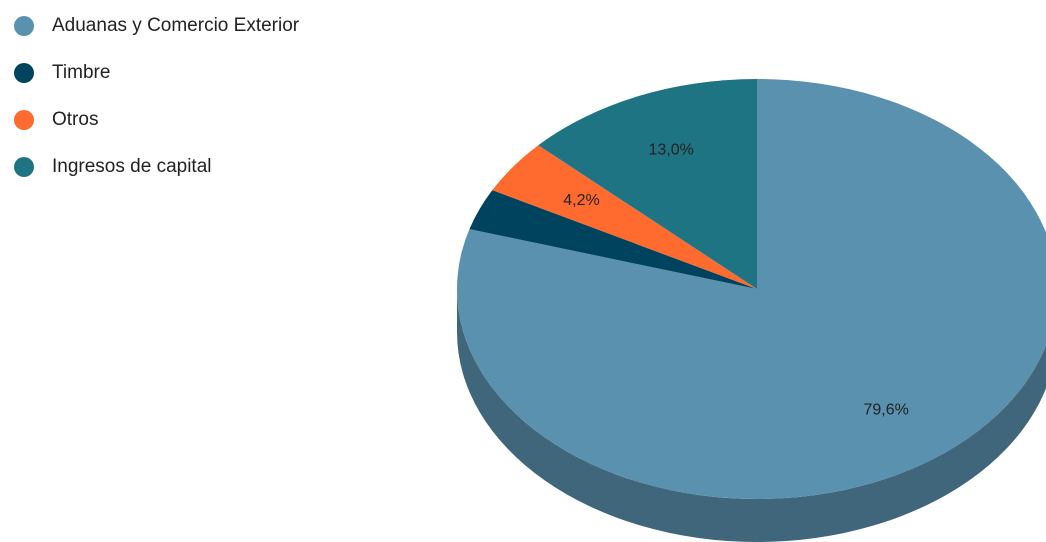 Image resolution: width=1046 pixels, height=542 pixels. What do you see at coordinates (671, 149) in the screenshot?
I see `data-label: 13,0%` at bounding box center [671, 149].